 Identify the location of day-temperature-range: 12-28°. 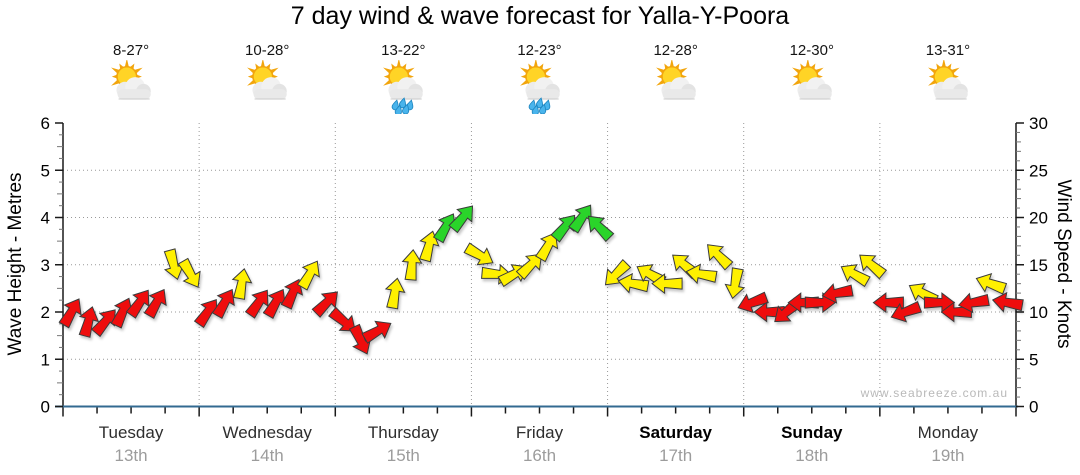
(675, 50).